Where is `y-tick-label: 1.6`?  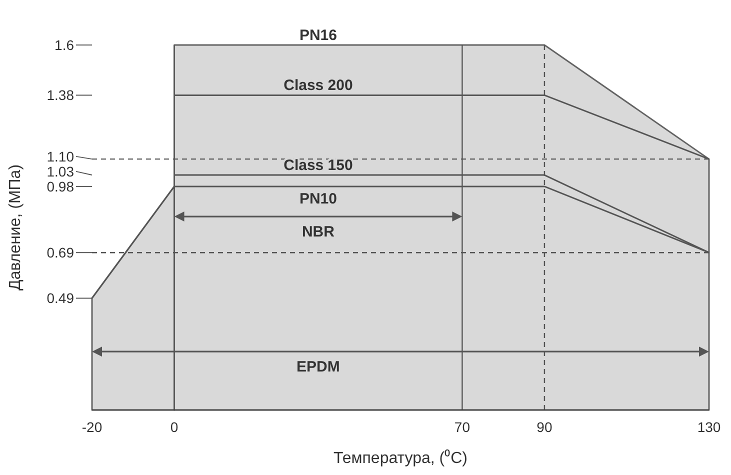
y-tick-label: 1.6 is located at coordinates (64, 45).